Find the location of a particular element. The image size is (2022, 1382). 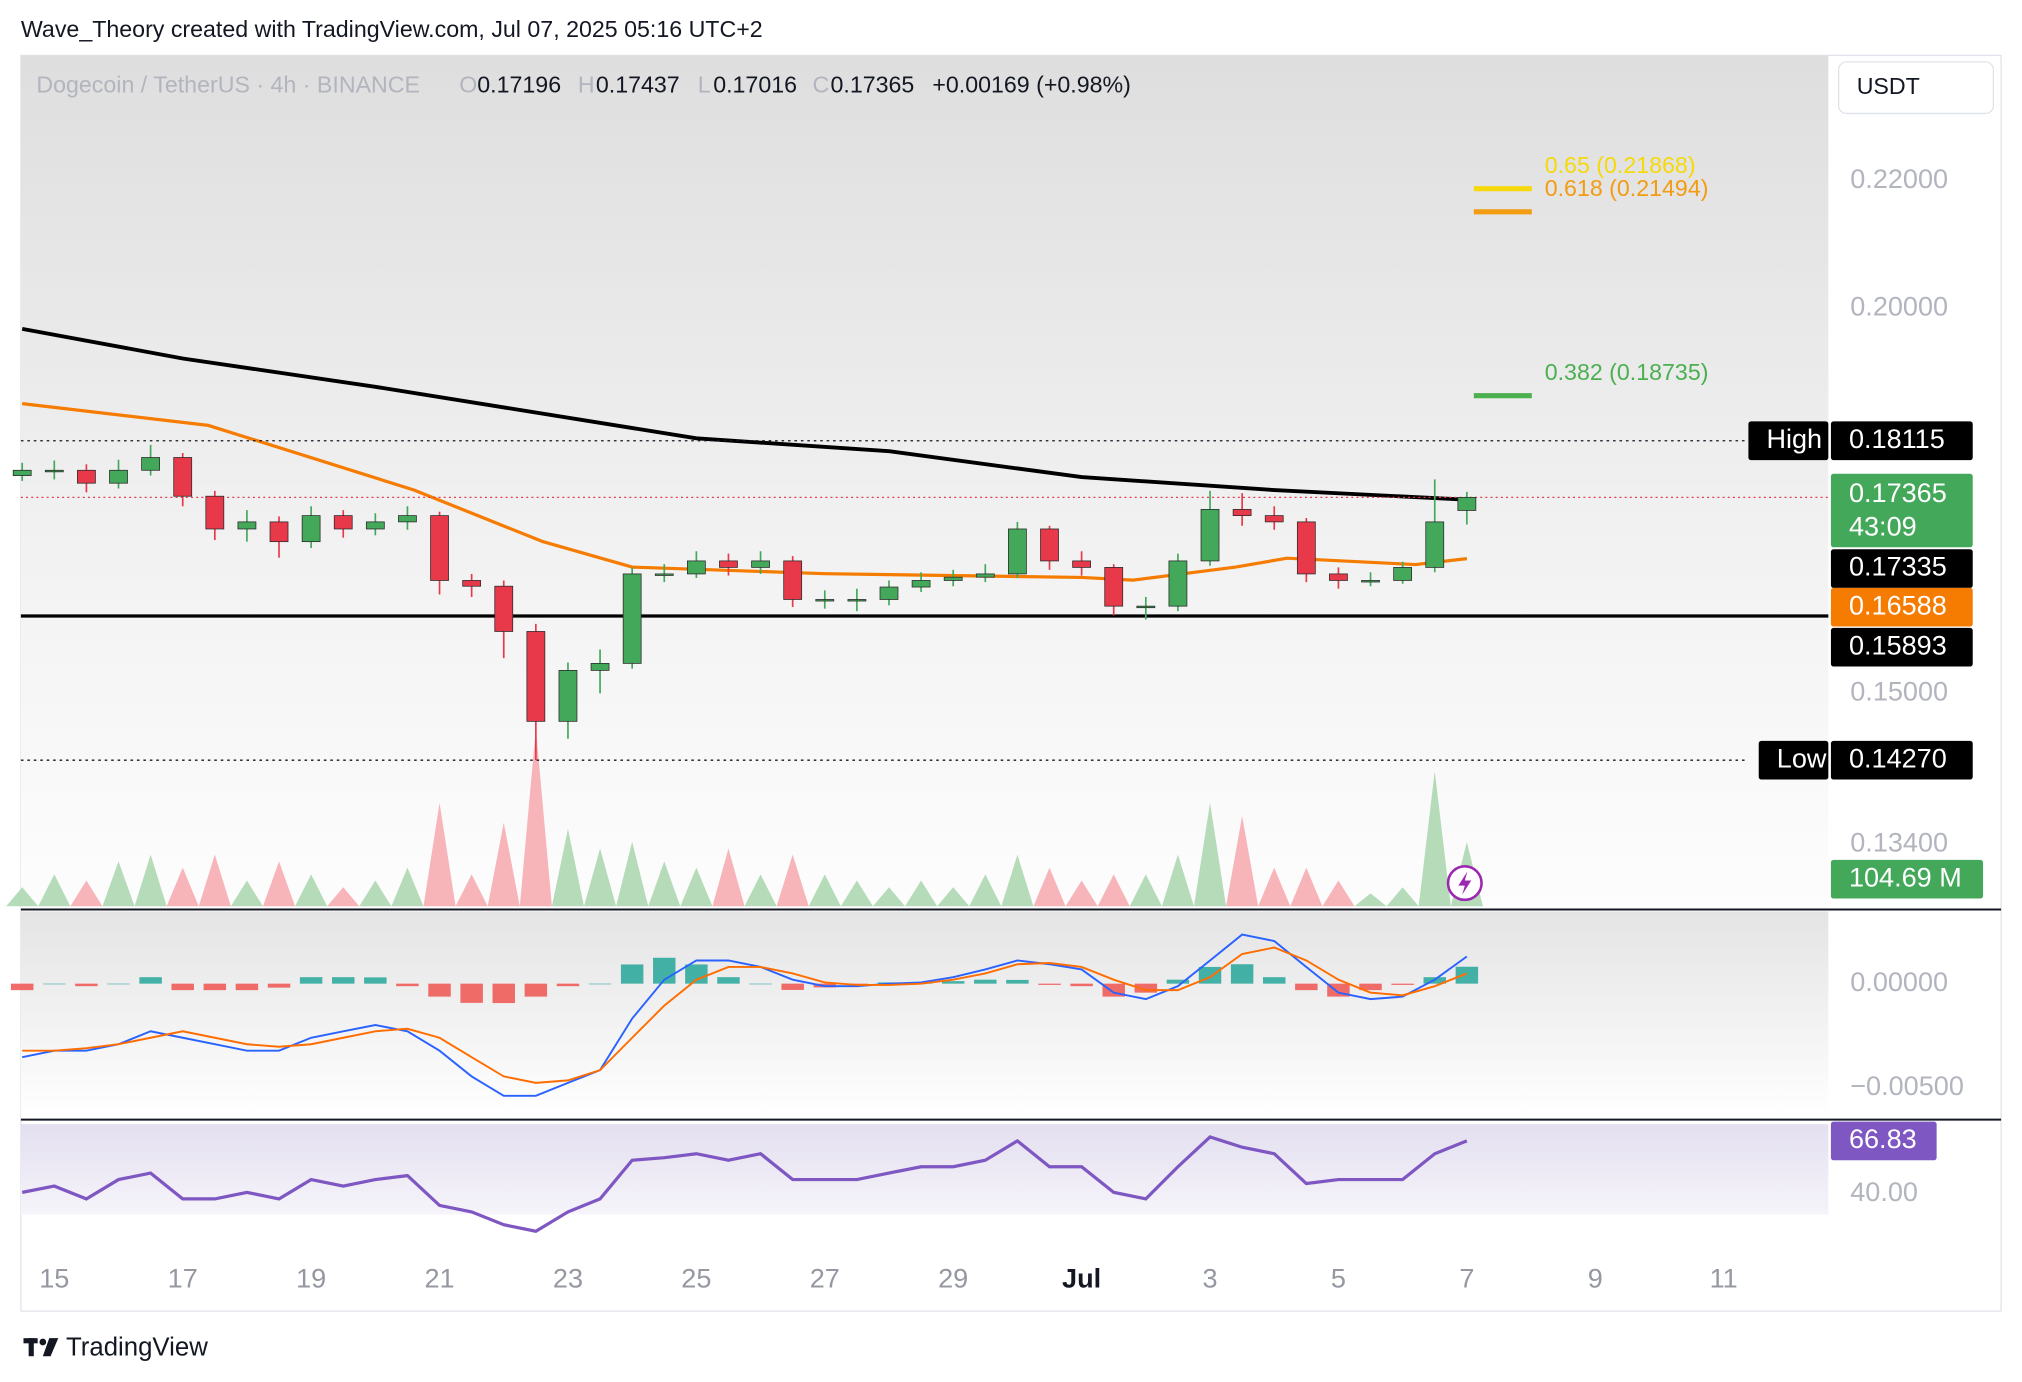

currency-button is located at coordinates (1916, 88).